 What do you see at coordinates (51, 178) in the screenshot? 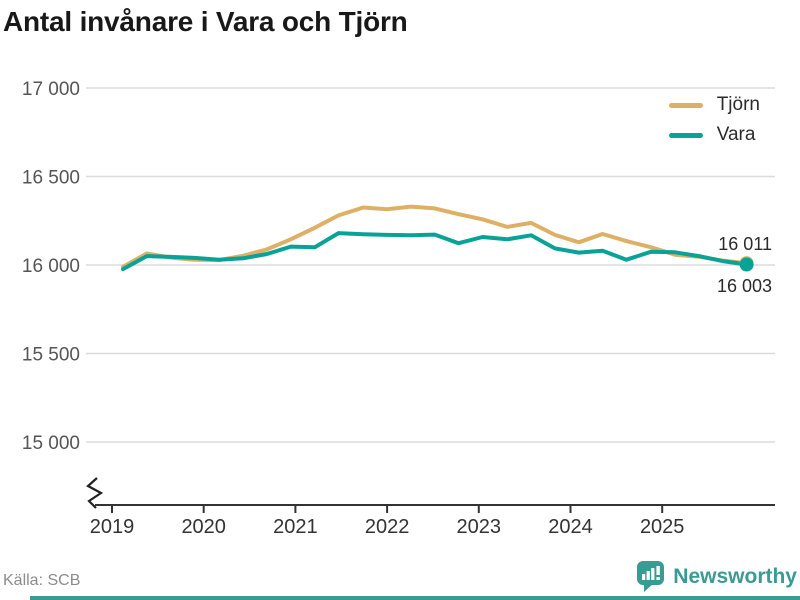
I see `y-tick-label: 16 500` at bounding box center [51, 178].